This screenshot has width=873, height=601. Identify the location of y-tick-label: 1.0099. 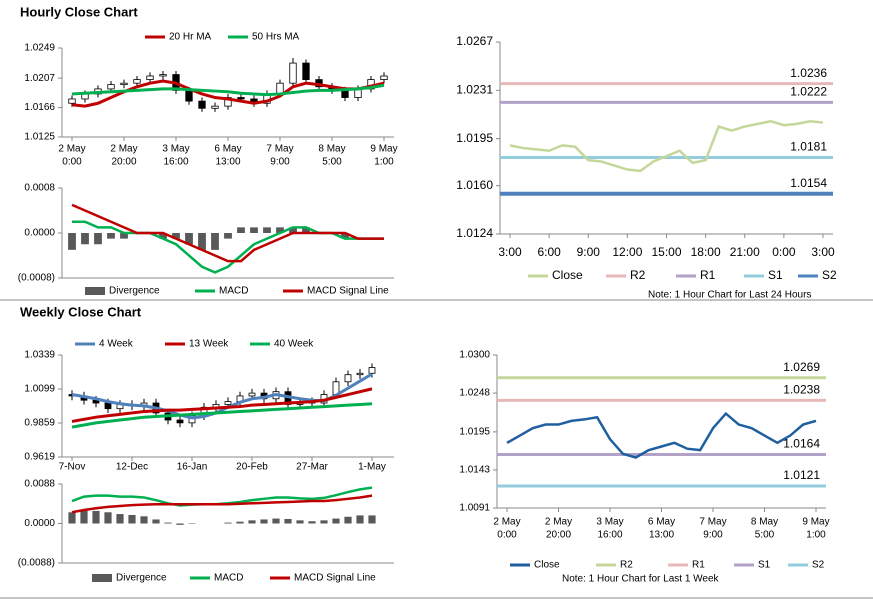
(39, 389).